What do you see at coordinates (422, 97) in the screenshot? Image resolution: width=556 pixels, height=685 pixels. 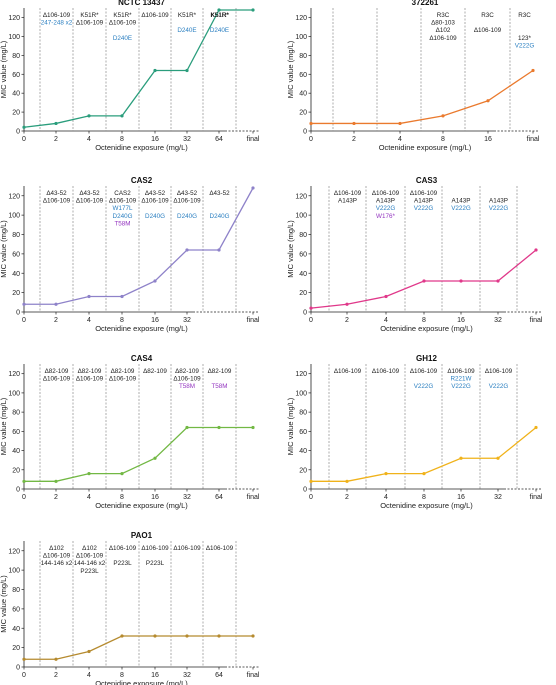 I see `series-line` at bounding box center [422, 97].